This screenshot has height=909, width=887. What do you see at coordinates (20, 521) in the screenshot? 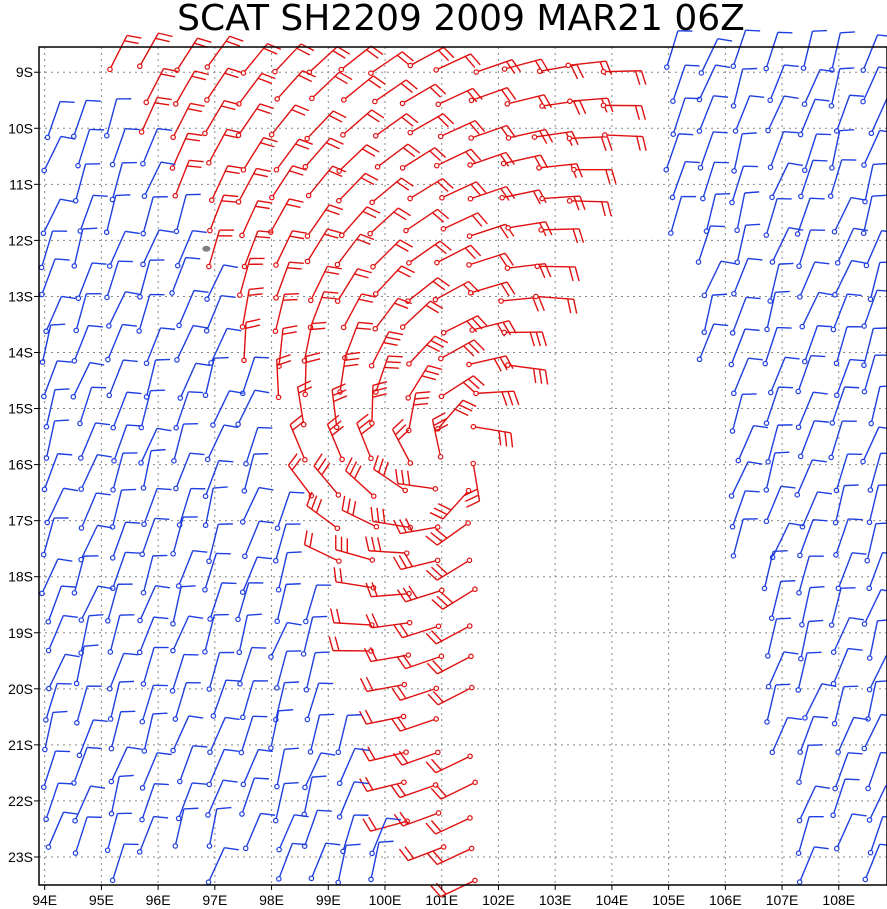
I see `y-tick-label: 17S` at bounding box center [20, 521].